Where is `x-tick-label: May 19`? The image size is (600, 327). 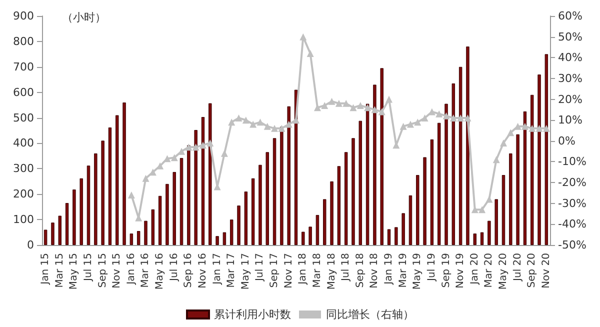
x-tick-label: May 19 is located at coordinates (418, 271).